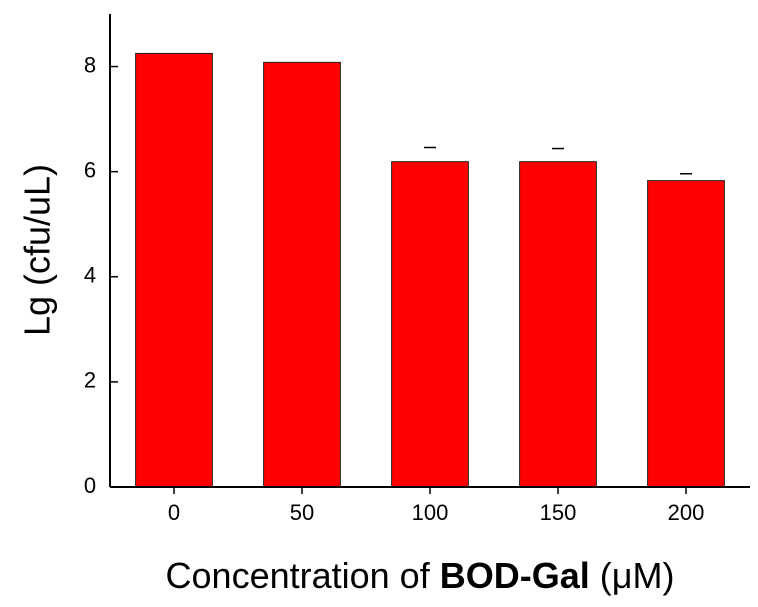 Image resolution: width=758 pixels, height=607 pixels. What do you see at coordinates (90, 275) in the screenshot?
I see `y-tick-label: 4` at bounding box center [90, 275].